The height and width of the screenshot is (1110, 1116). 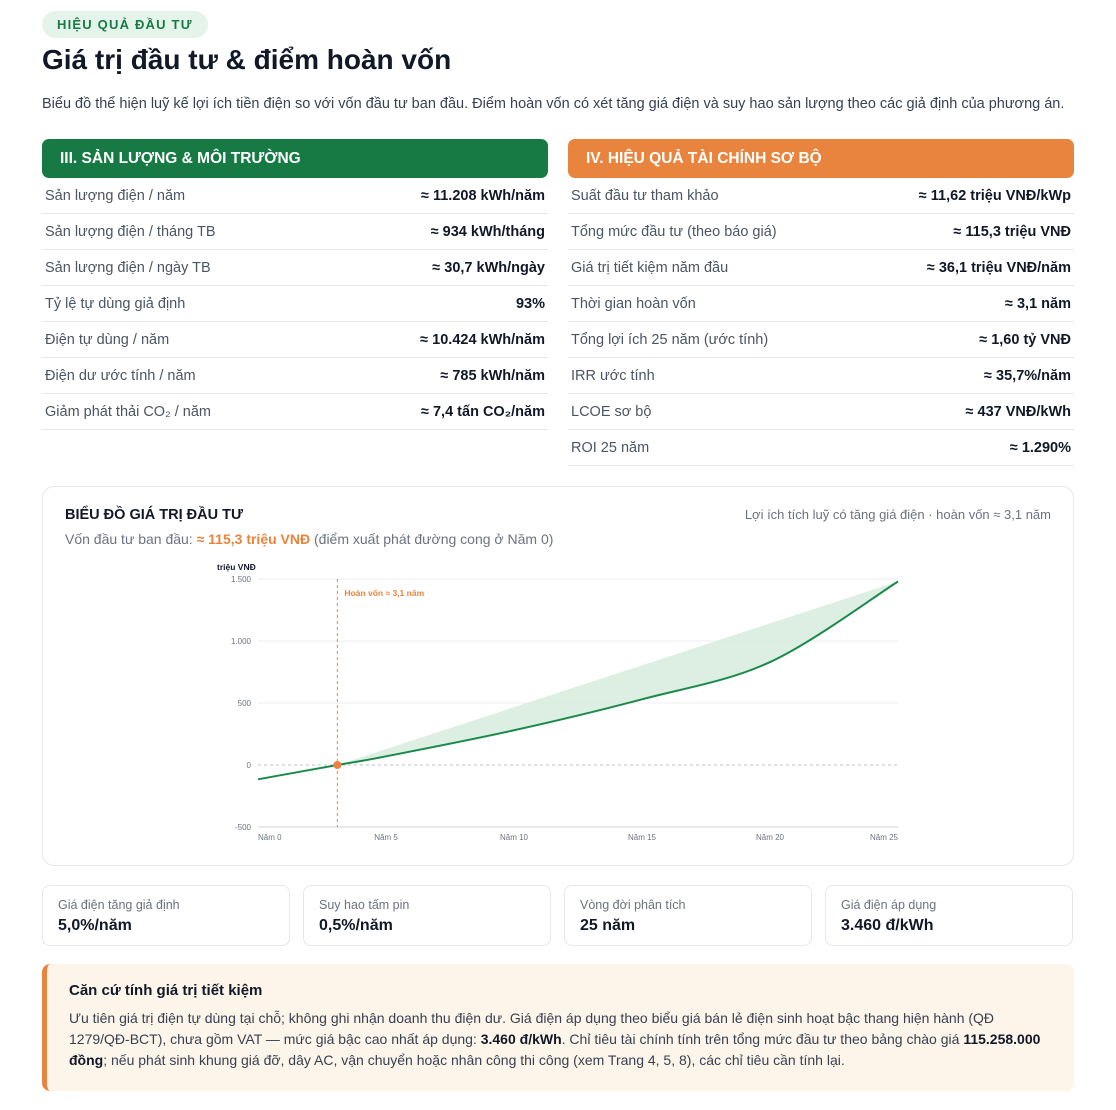 I want to click on table-row: Điện tự dùng / năm ≈ 10.424 kWh/năm, so click(x=295, y=340).